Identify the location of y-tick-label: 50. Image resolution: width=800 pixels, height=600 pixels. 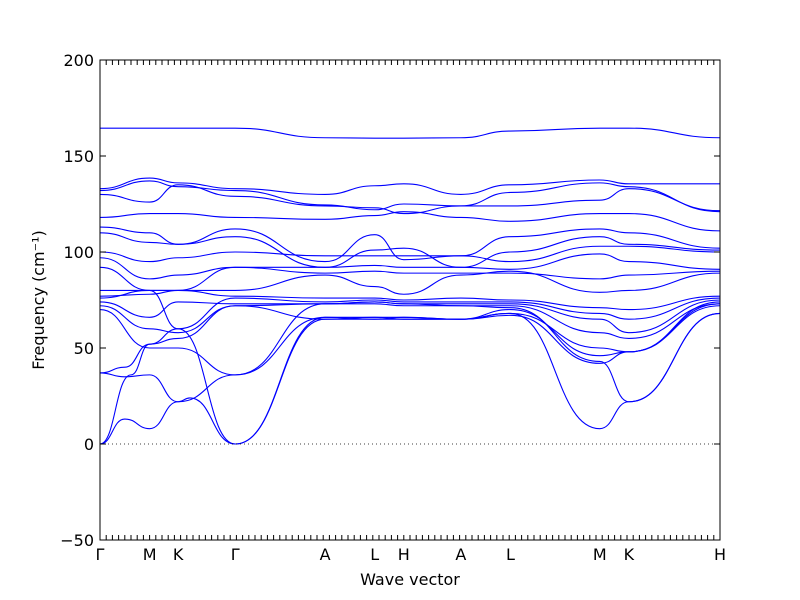
(84, 348).